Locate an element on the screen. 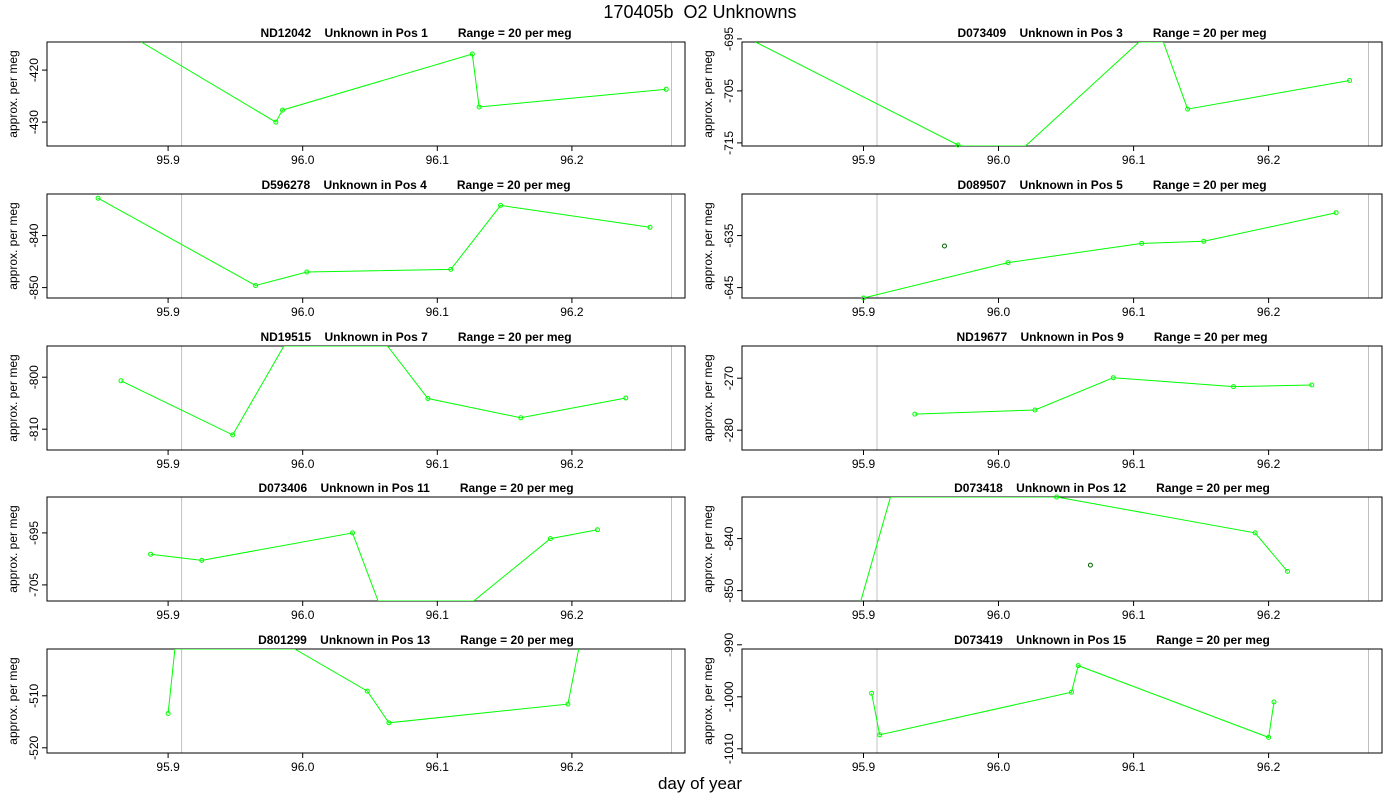  y-tick-label: -1010 is located at coordinates (729, 748).